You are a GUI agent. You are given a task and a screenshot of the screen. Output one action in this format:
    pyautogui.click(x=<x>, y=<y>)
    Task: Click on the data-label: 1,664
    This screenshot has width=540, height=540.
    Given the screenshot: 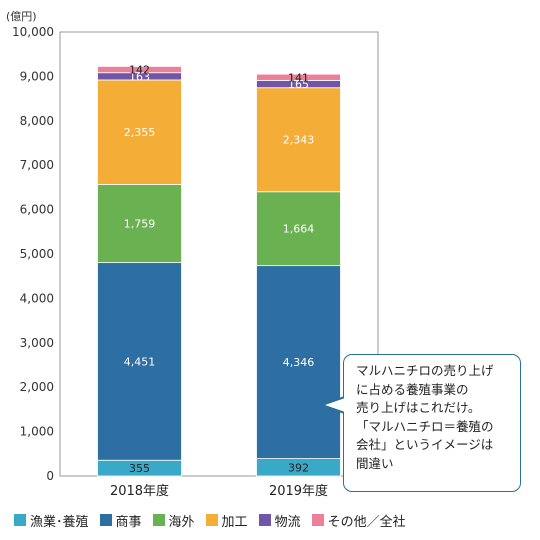 What is the action you would take?
    pyautogui.click(x=299, y=229)
    